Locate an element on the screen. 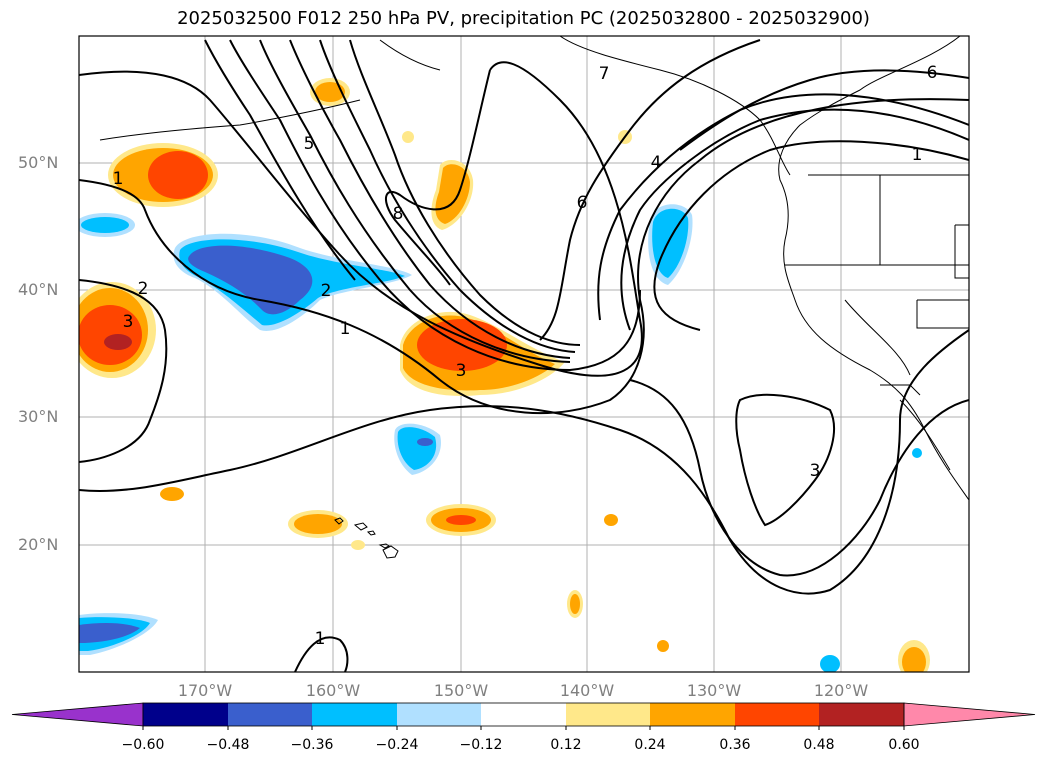 Image resolution: width=1047 pixels, height=765 pixels. colorbar is located at coordinates (523, 716).